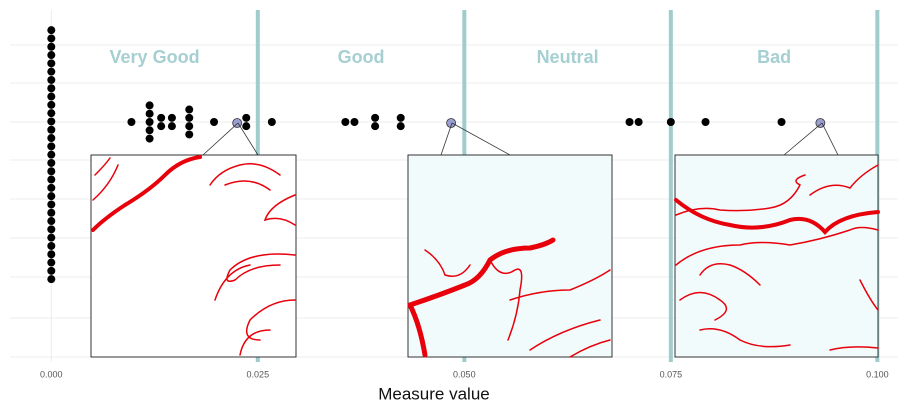  I want to click on x-axis: 0.000 0.025 0.050 0.075 0.100, so click(464, 374).